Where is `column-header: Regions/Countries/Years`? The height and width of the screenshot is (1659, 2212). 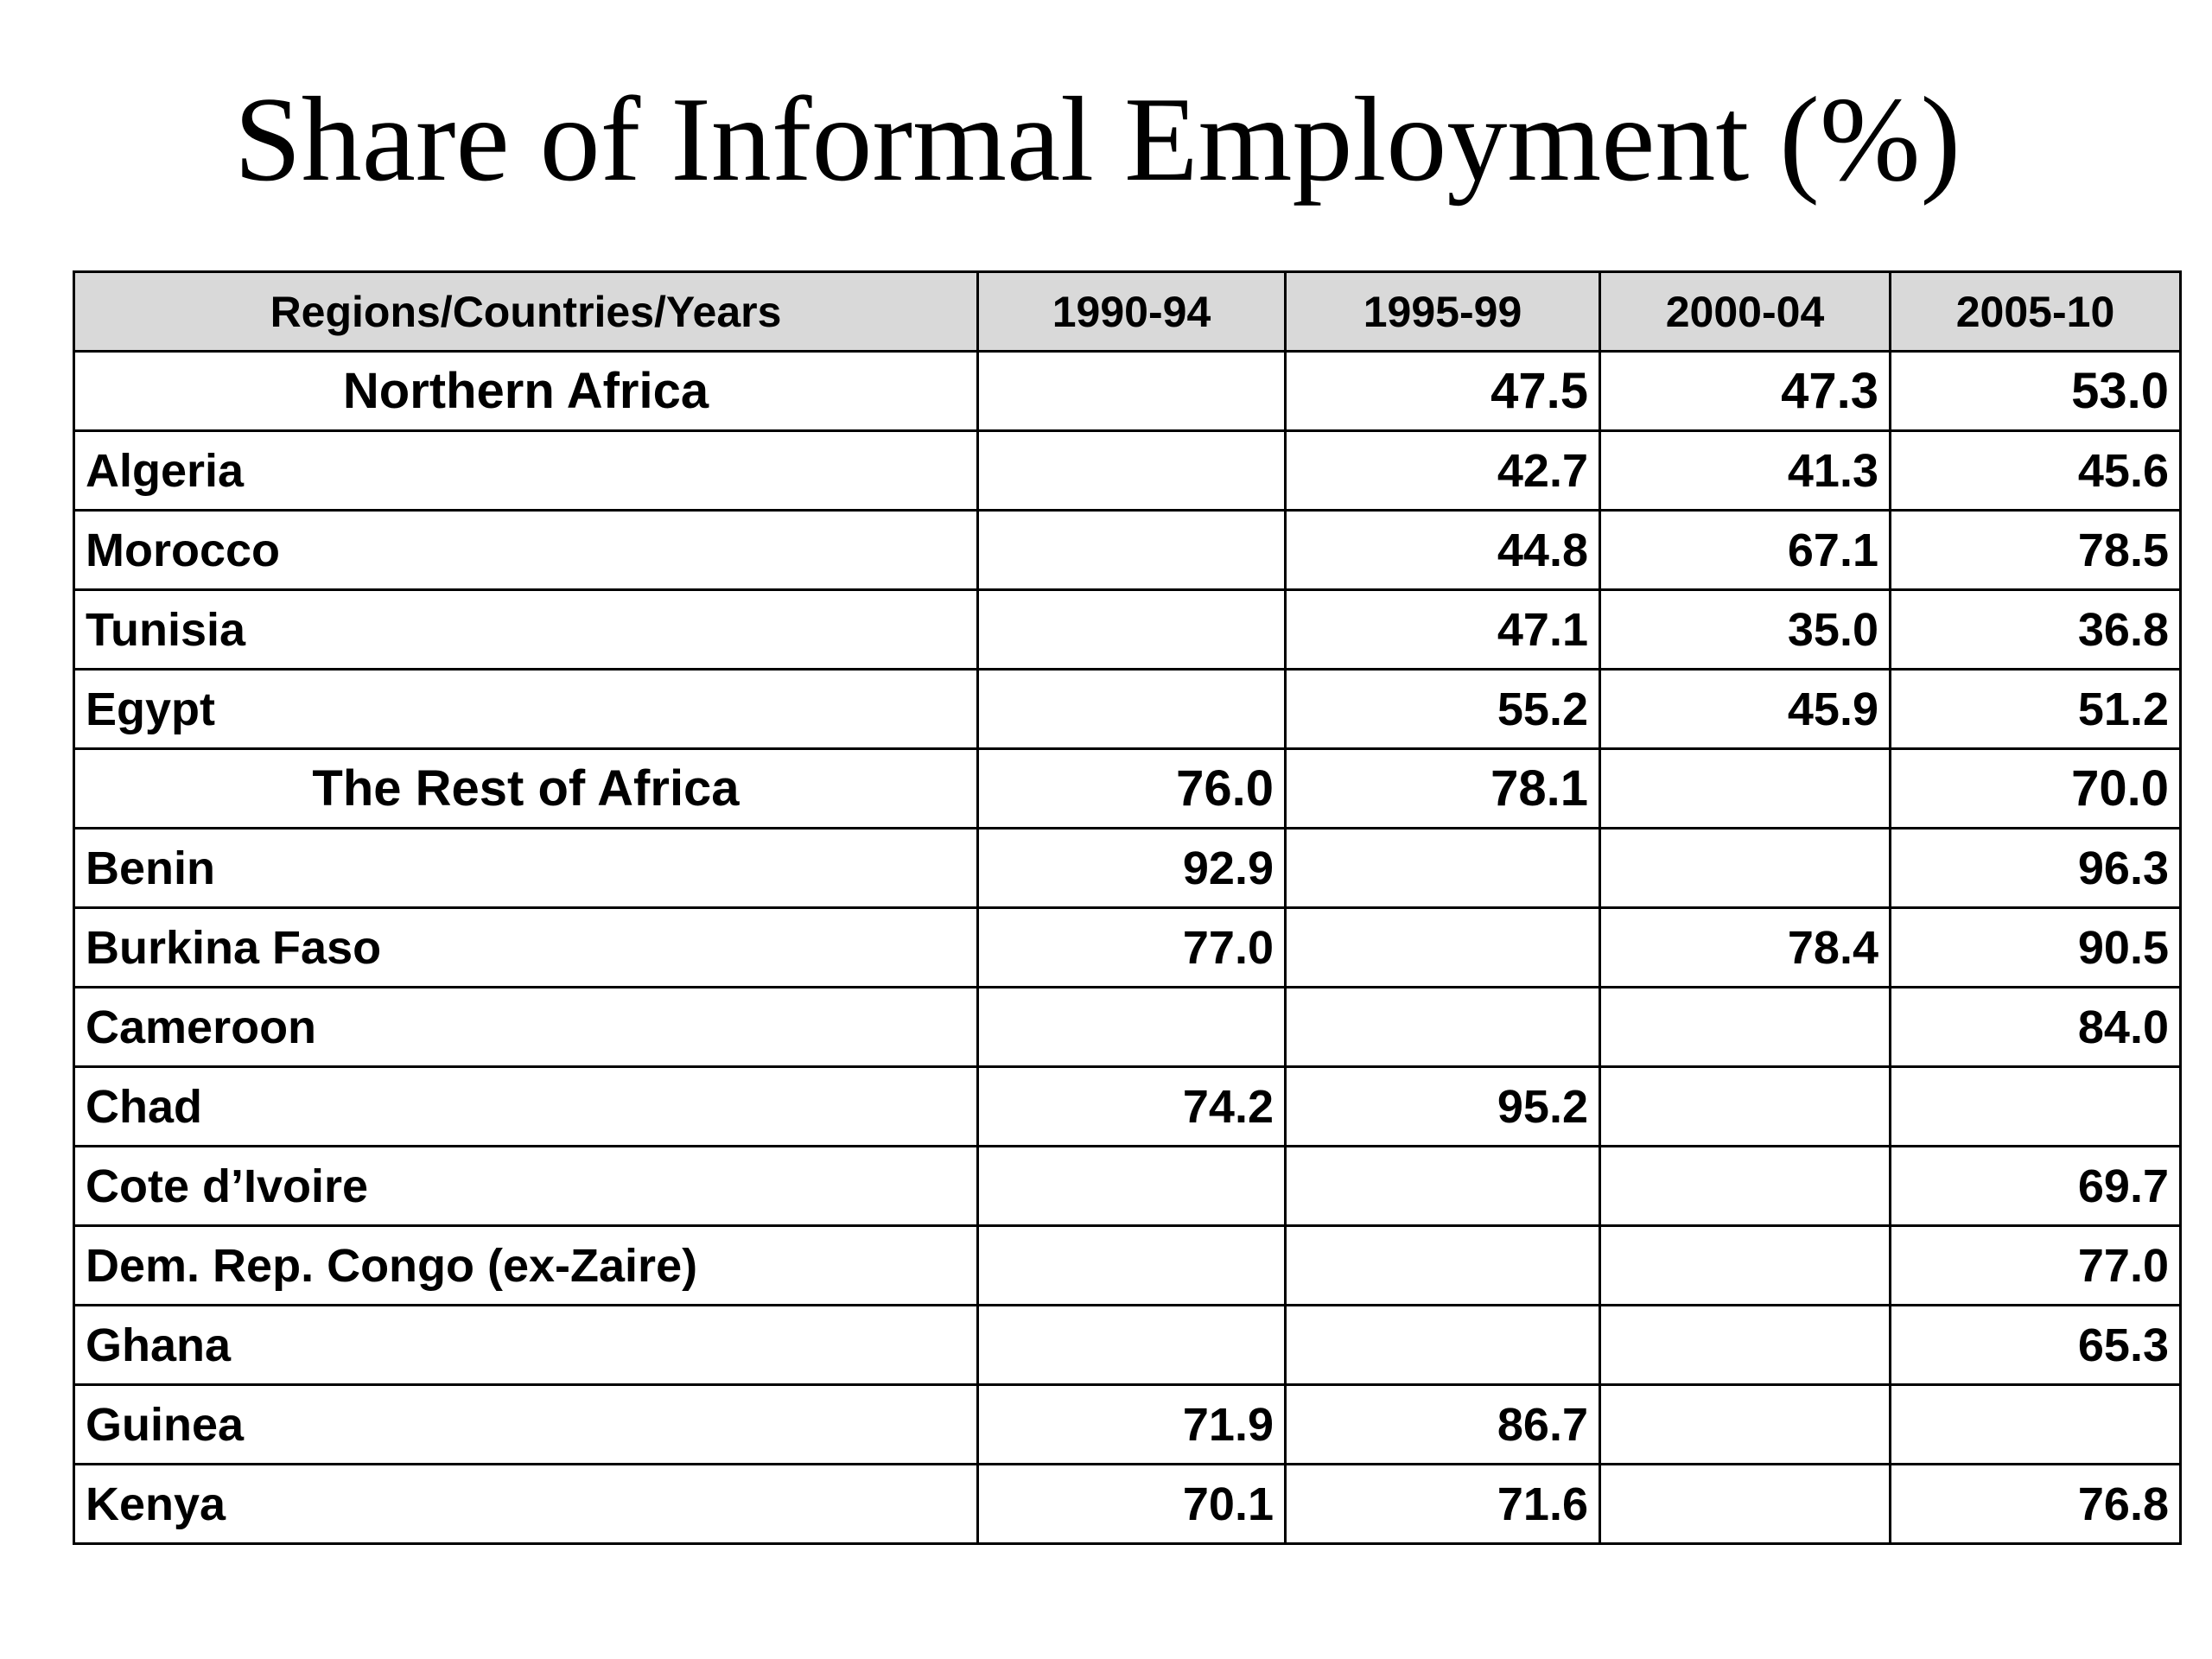
column-header: Regions/Countries/Years is located at coordinates (526, 311).